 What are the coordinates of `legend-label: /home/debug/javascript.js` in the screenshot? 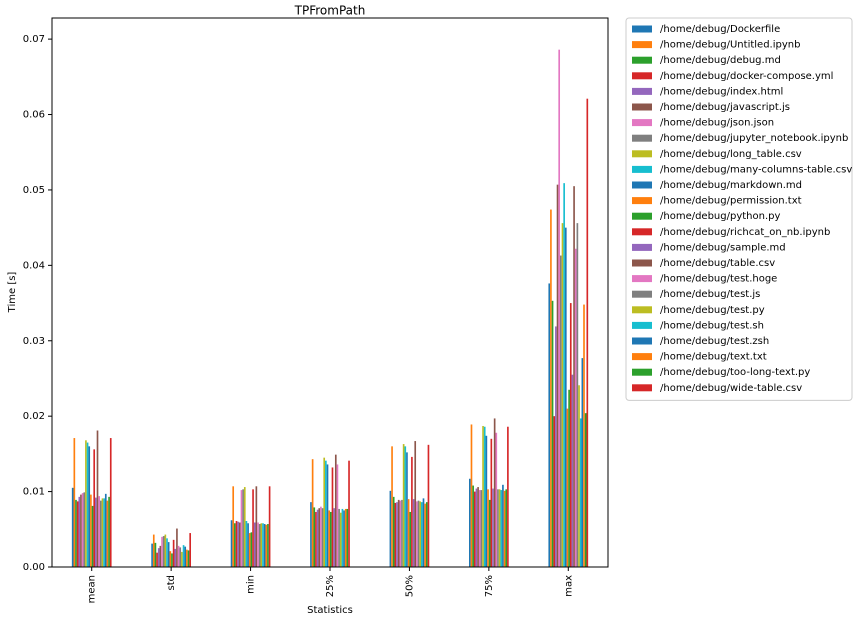 It's located at (725, 107).